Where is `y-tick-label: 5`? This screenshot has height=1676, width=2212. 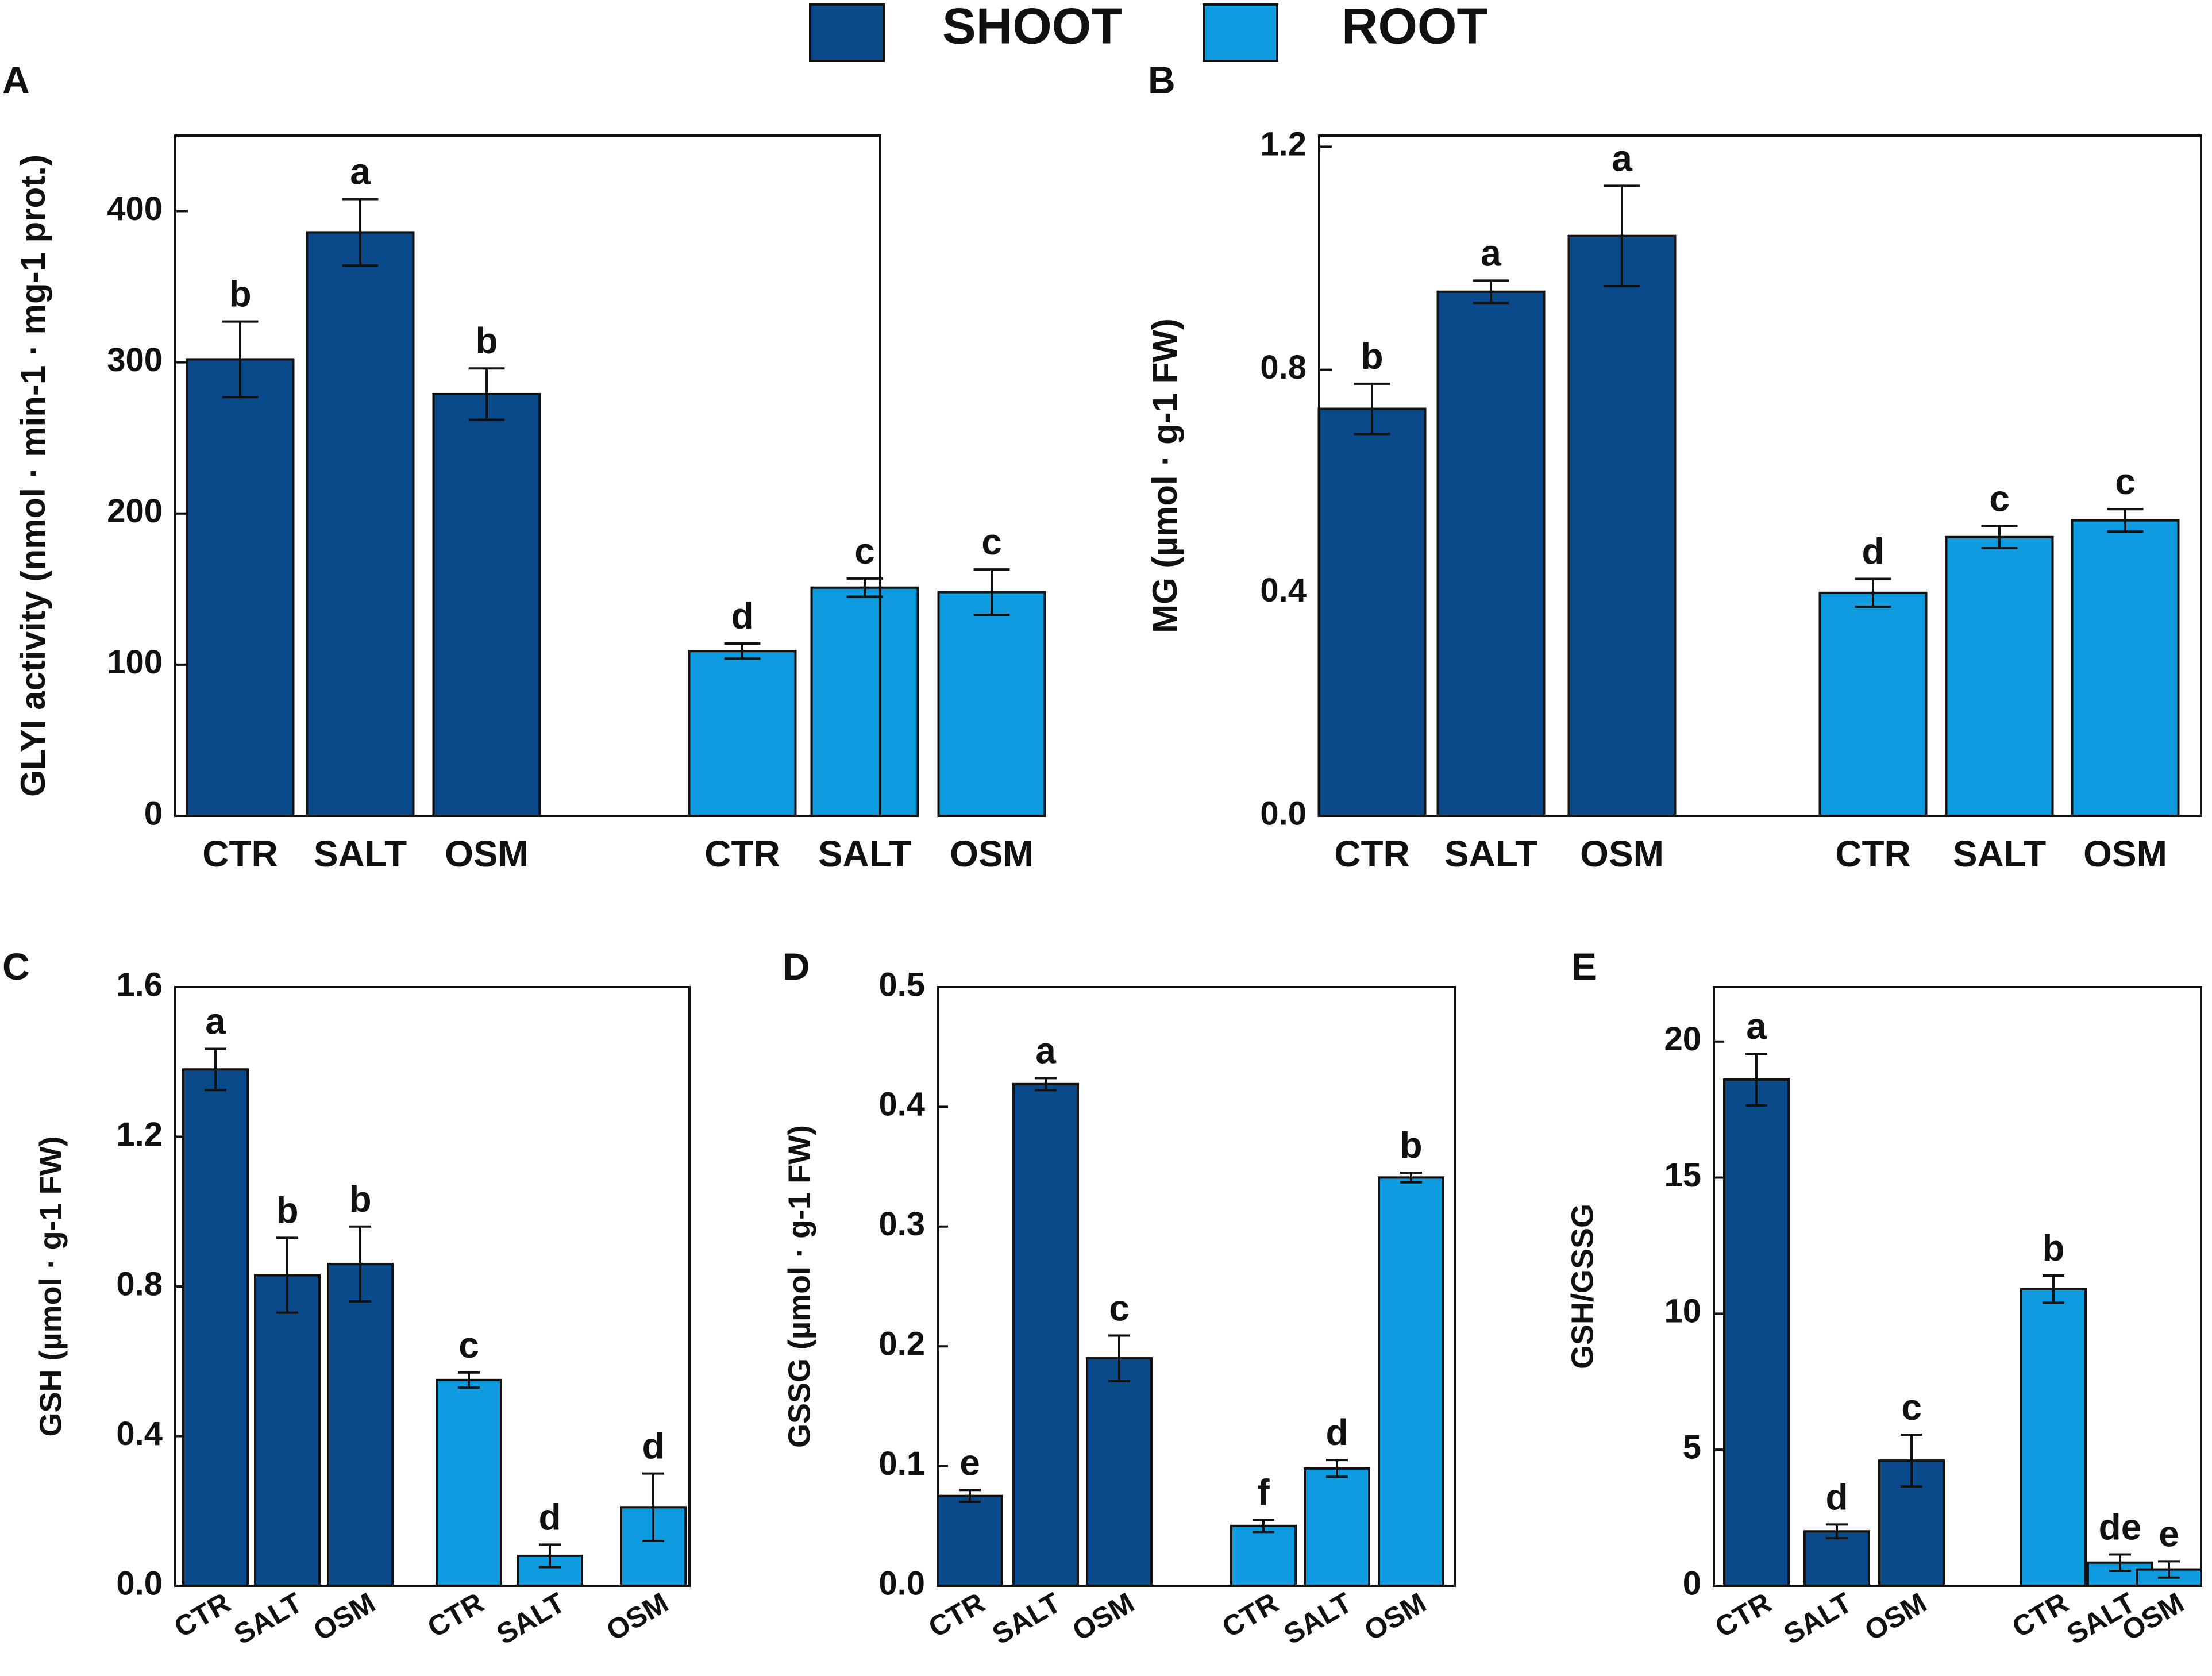
y-tick-label: 5 is located at coordinates (1692, 1447).